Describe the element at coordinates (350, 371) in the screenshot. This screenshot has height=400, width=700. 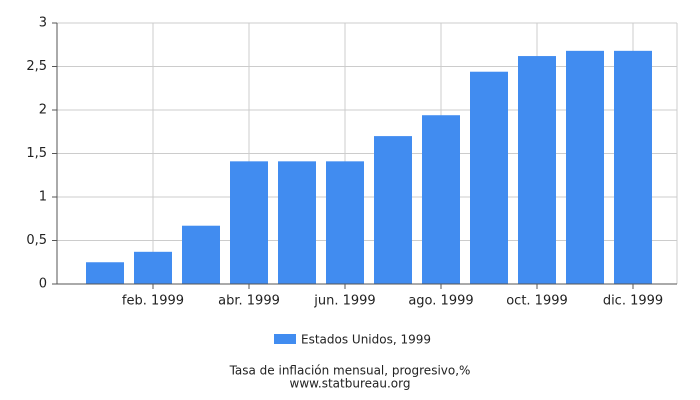
I see `chart-title: Tasa de inflación mensual, progresivo,%` at that location.